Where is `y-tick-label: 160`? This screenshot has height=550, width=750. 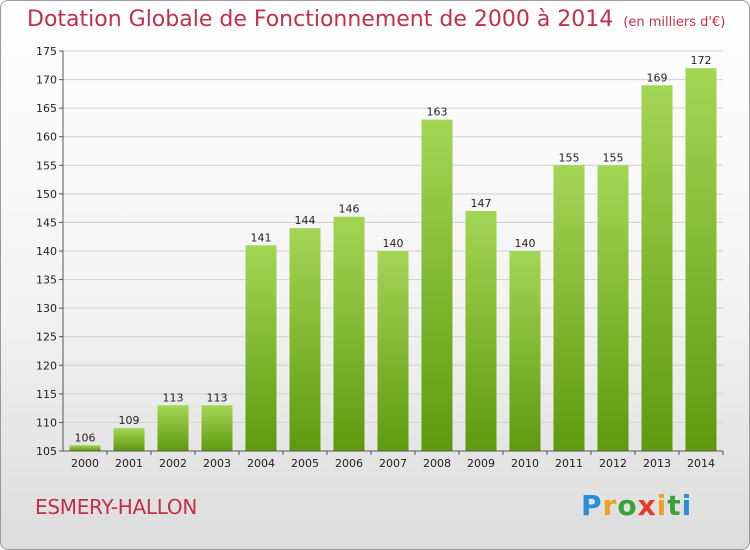
y-tick-label: 160 is located at coordinates (46, 137).